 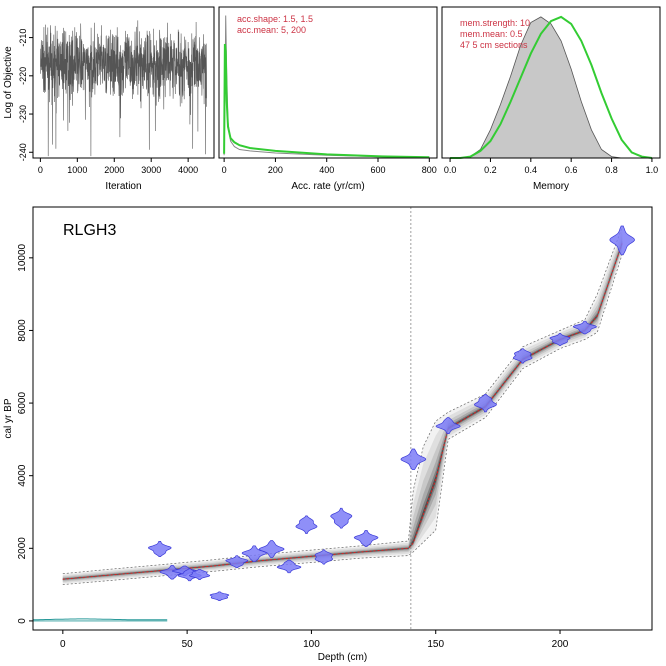 I want to click on x-tick-label: 400, so click(x=326, y=170).